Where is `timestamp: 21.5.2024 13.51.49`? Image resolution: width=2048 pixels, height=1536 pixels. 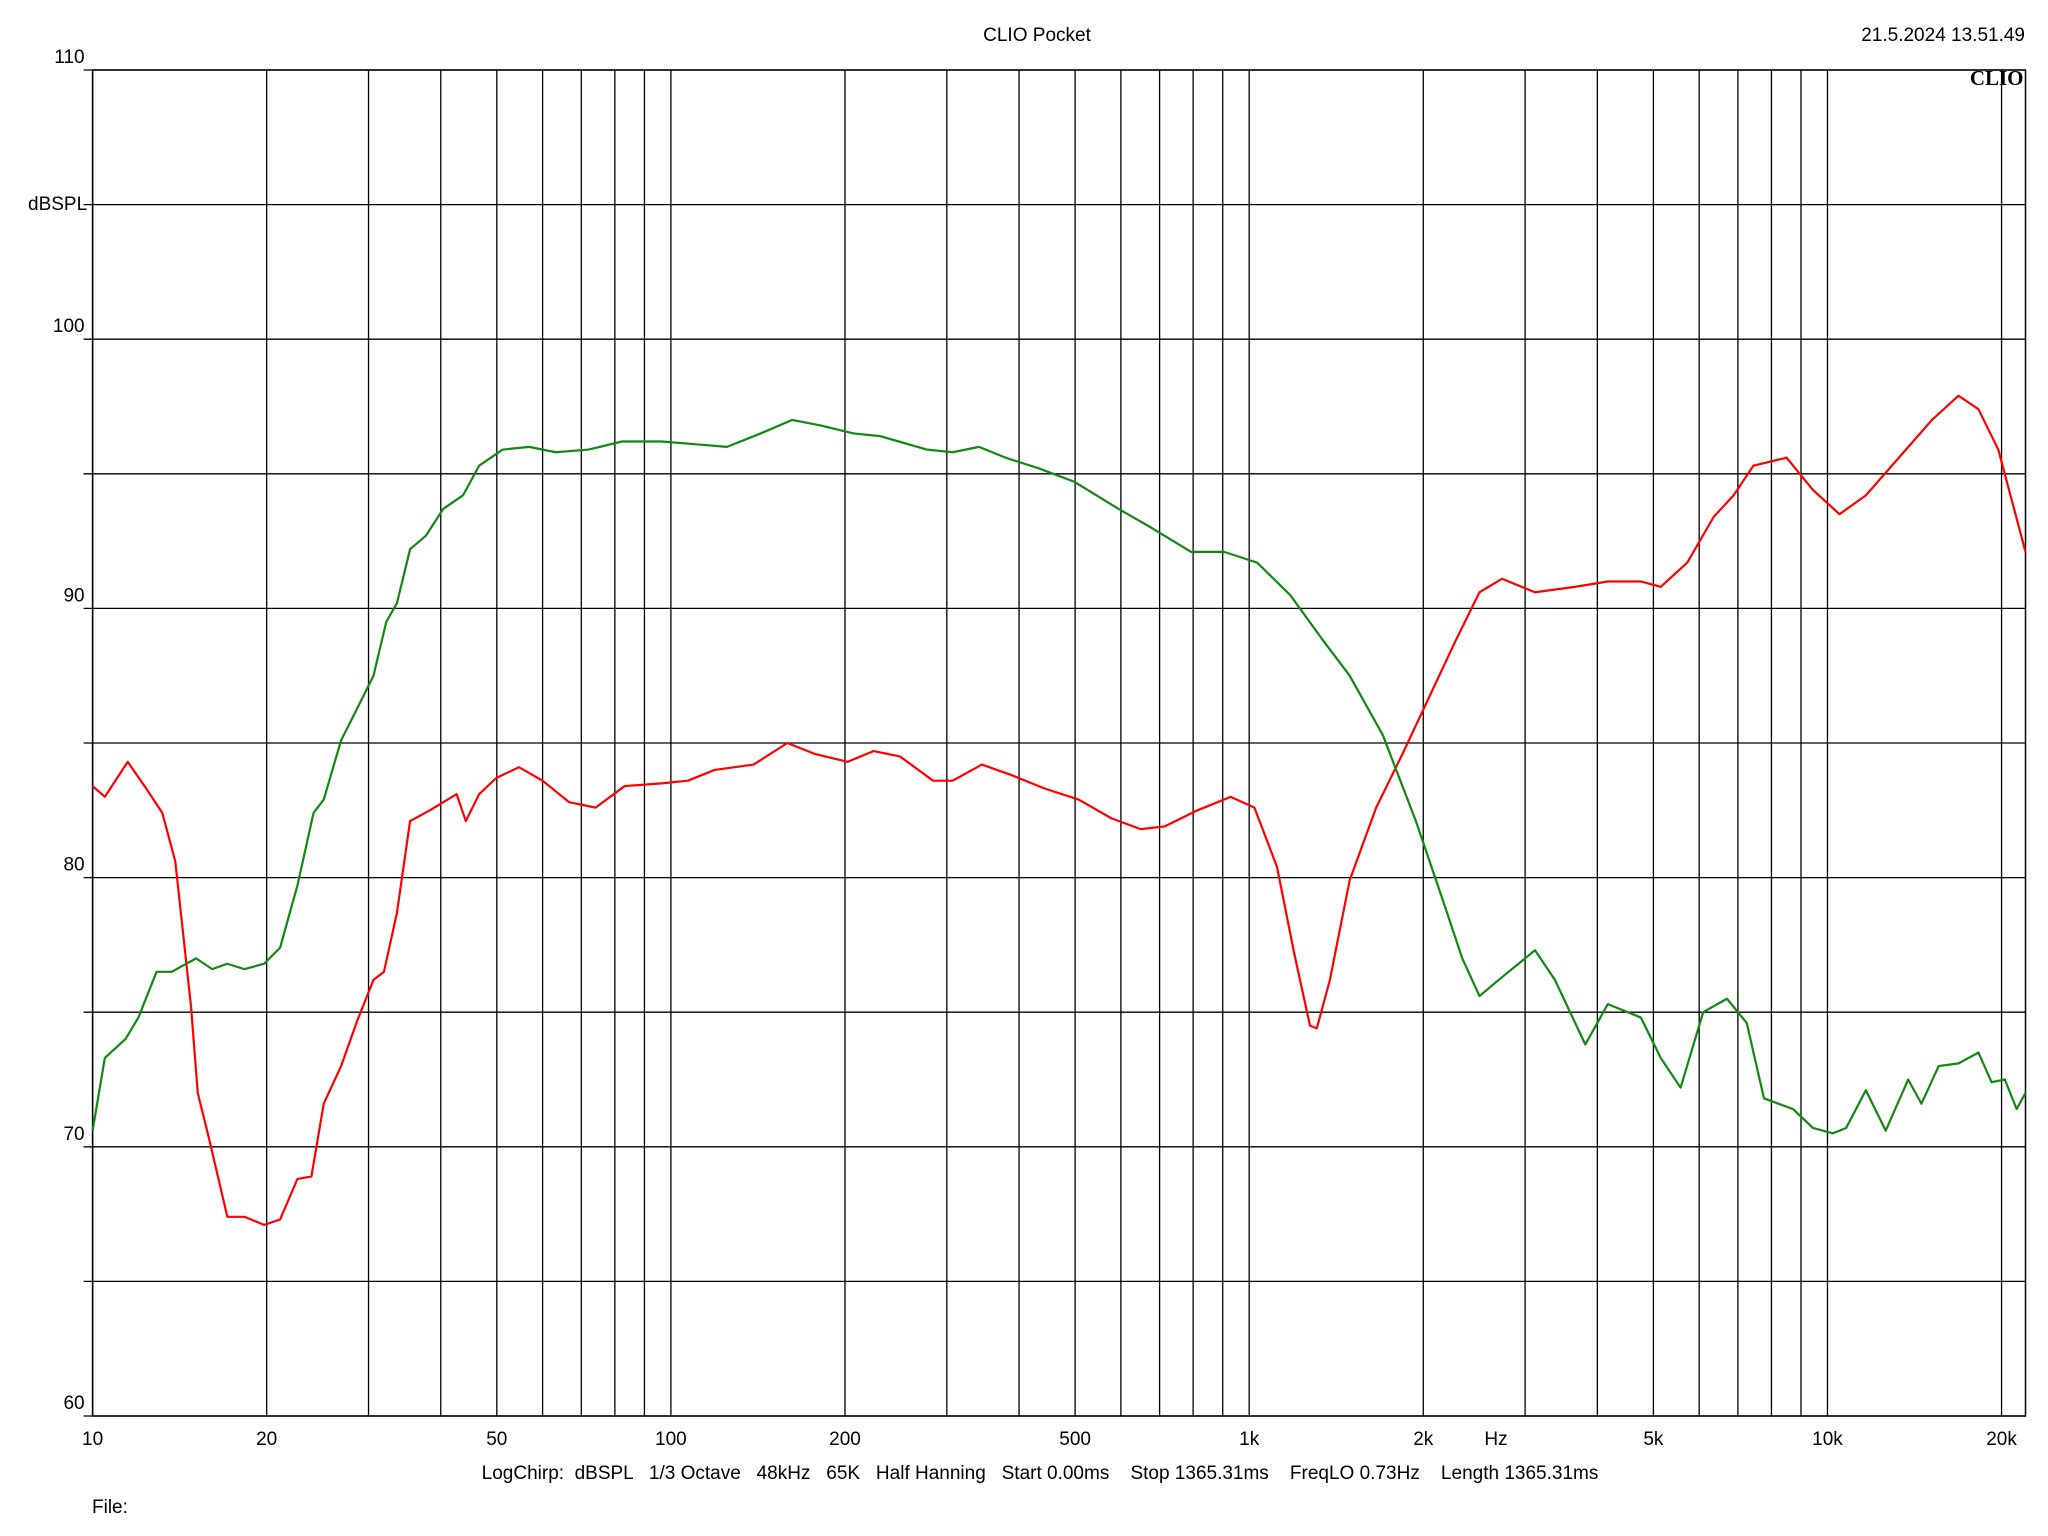
timestamp: 21.5.2024 13.51.49 is located at coordinates (1943, 35).